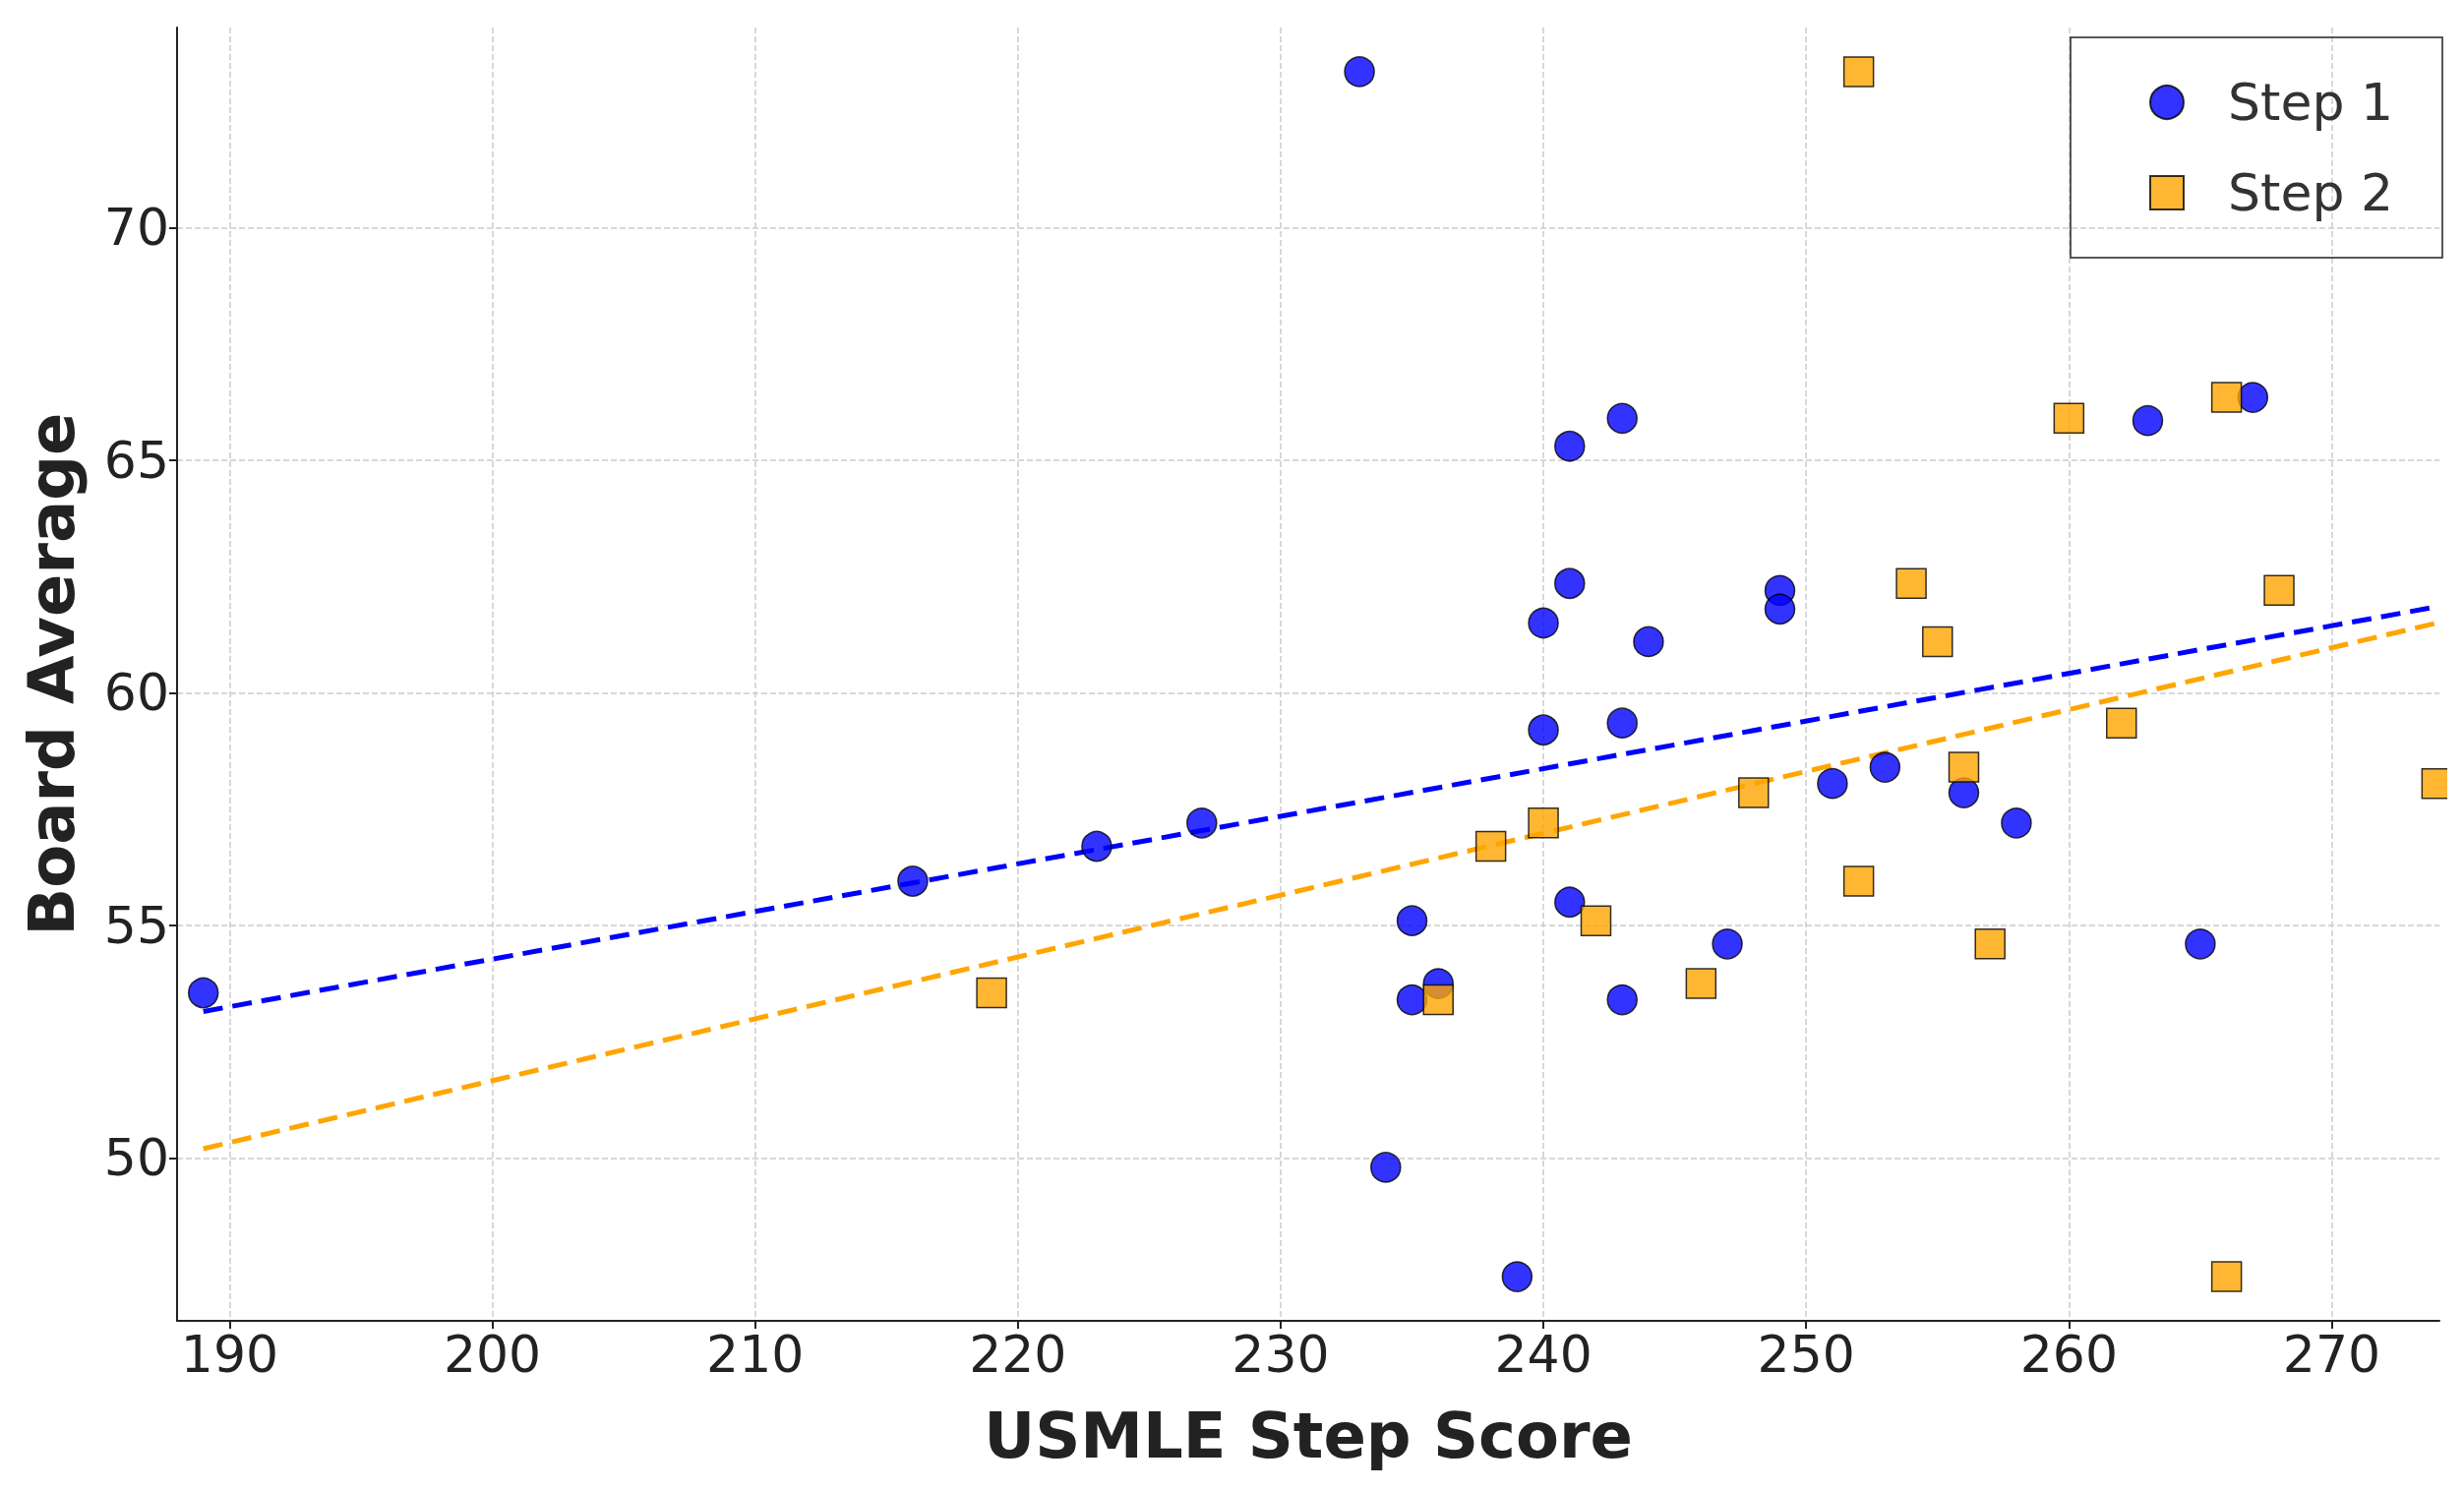  Describe the element at coordinates (2331, 1354) in the screenshot. I see `x-tick-label: 270` at that location.